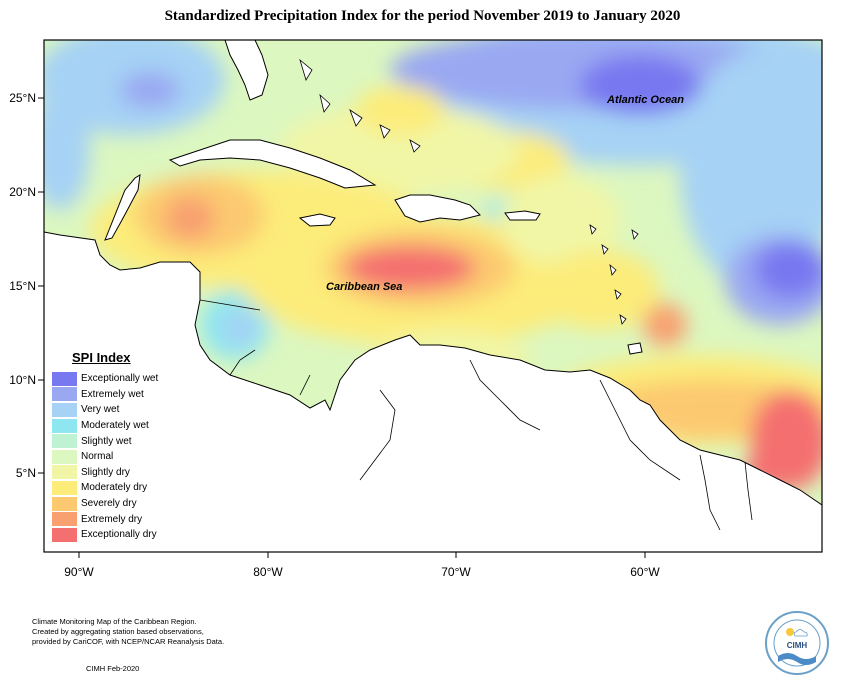 Image resolution: width=845 pixels, height=684 pixels. I want to click on legend-label: Exceptionally wet, so click(120, 379).